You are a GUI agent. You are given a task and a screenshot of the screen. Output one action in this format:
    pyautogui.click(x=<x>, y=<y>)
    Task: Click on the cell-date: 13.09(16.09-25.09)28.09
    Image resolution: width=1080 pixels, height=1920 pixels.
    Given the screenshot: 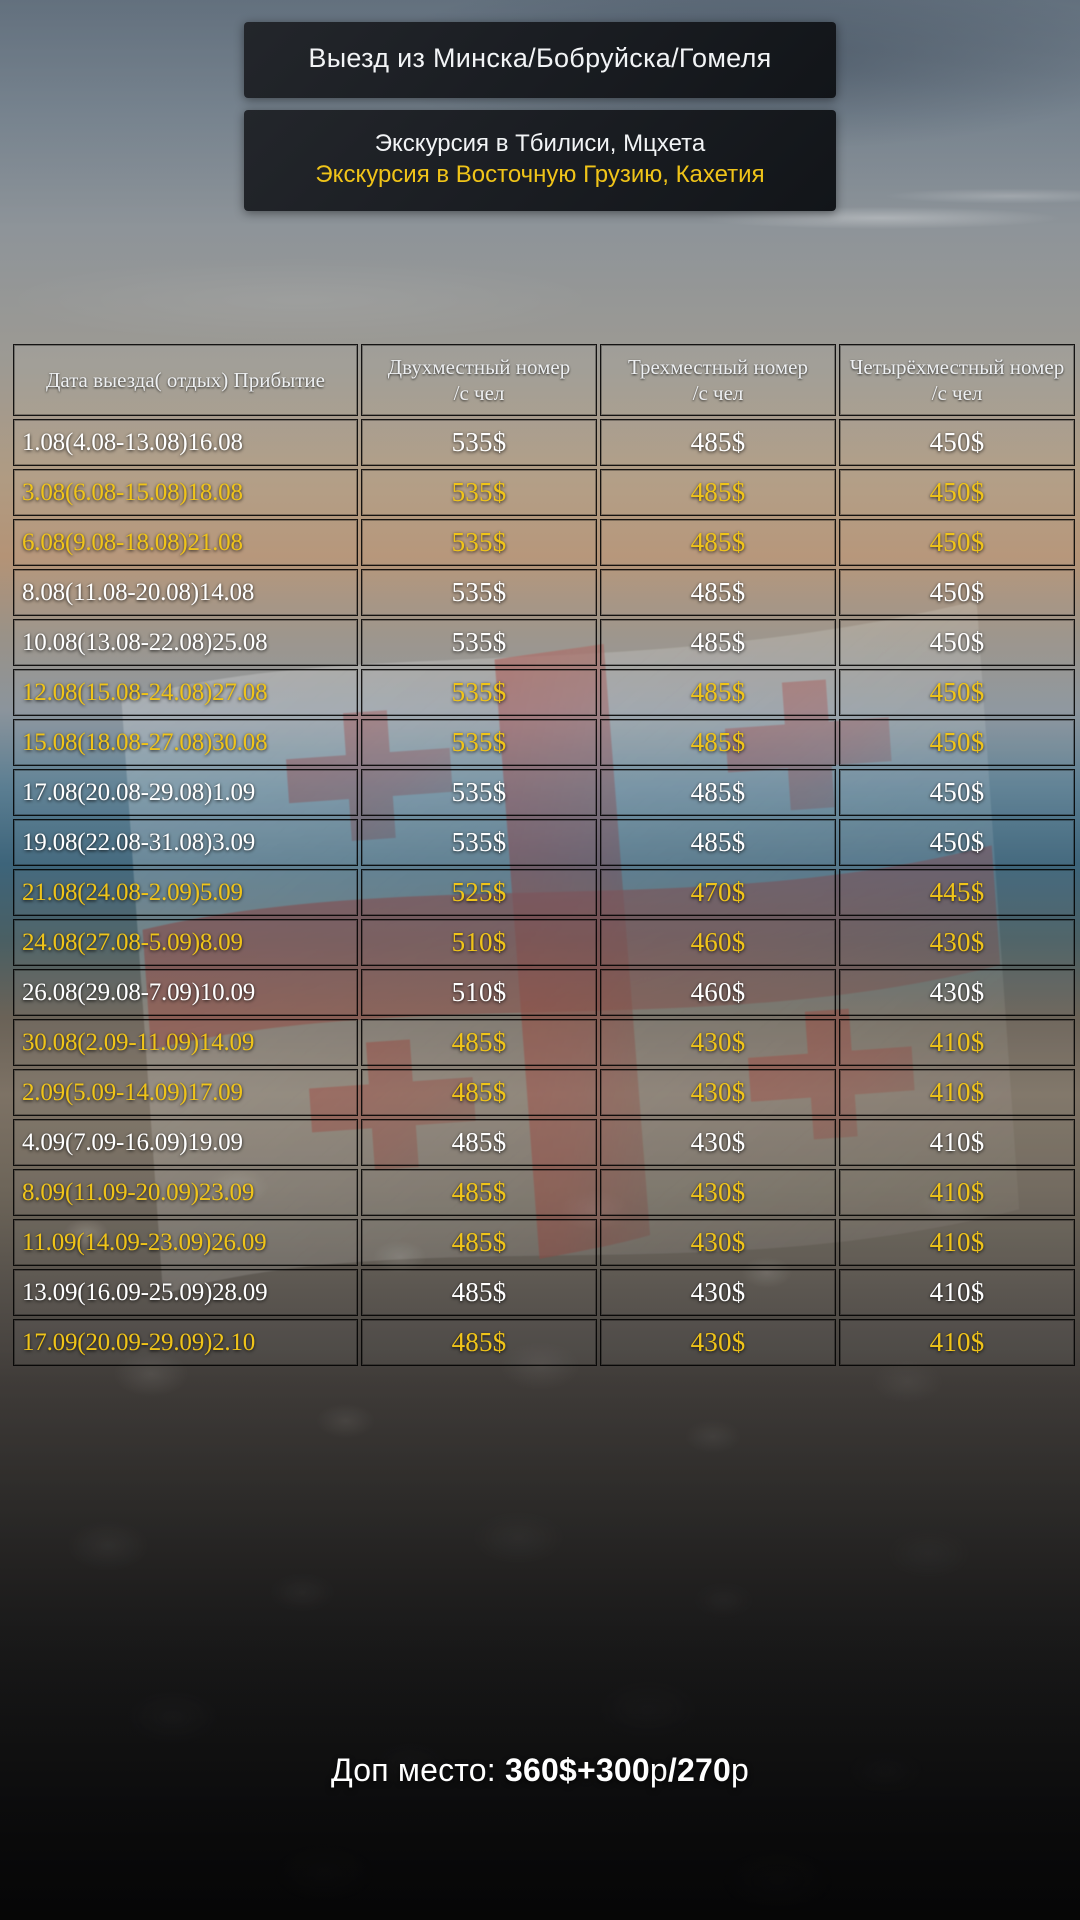 What is the action you would take?
    pyautogui.click(x=185, y=1292)
    